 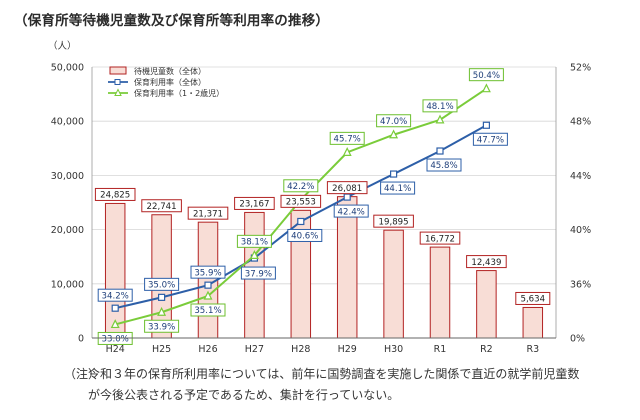 I want to click on y-left-tick-label: 50,000, so click(x=67, y=68).